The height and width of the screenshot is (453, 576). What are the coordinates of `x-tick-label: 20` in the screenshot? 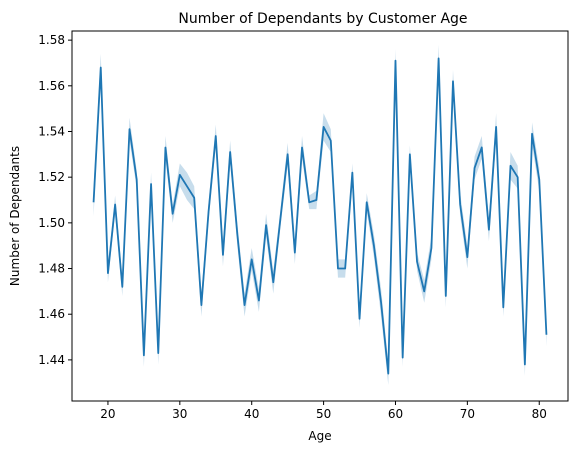 It's located at (107, 414).